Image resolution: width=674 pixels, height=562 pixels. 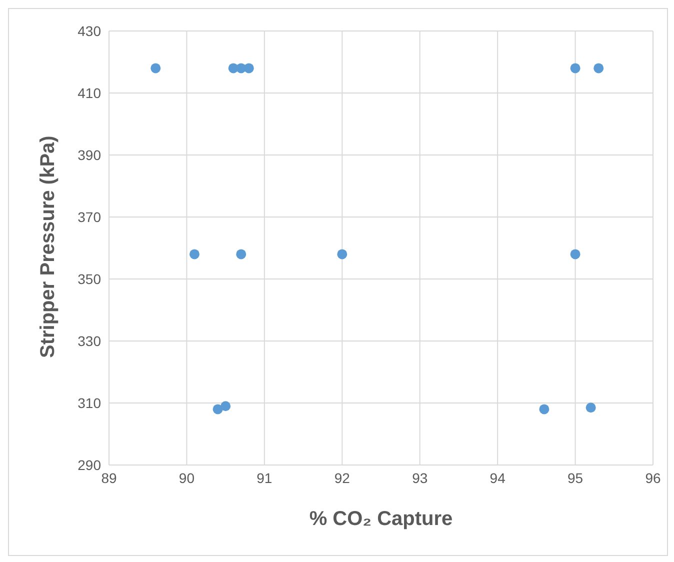 What do you see at coordinates (90, 30) in the screenshot?
I see `y-tick-label: 430` at bounding box center [90, 30].